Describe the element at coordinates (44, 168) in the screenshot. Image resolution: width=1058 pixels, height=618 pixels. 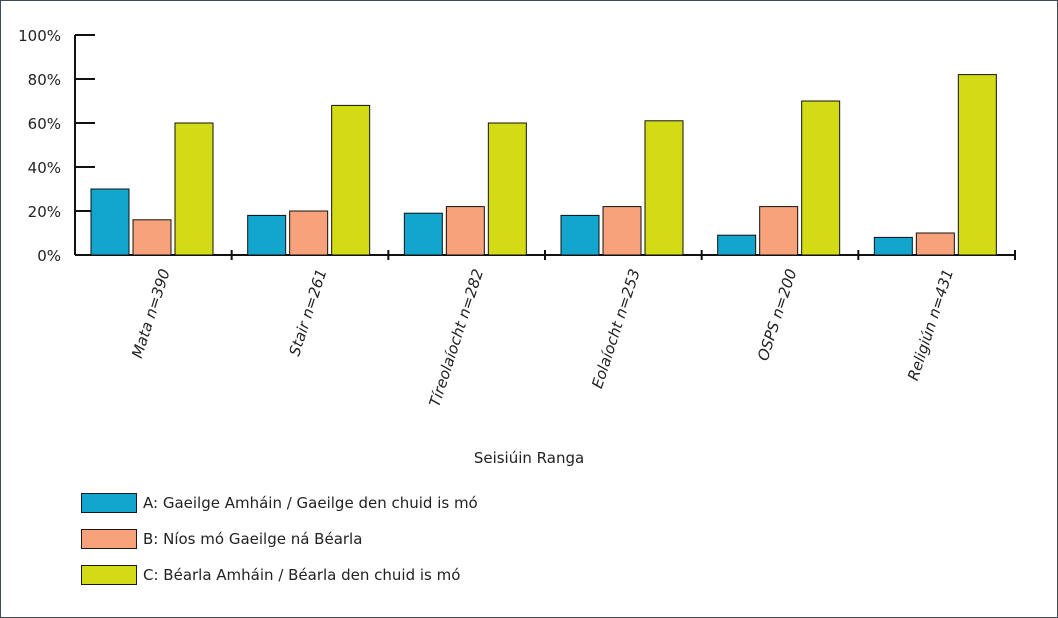
I see `y-tick-label: 40%` at that location.